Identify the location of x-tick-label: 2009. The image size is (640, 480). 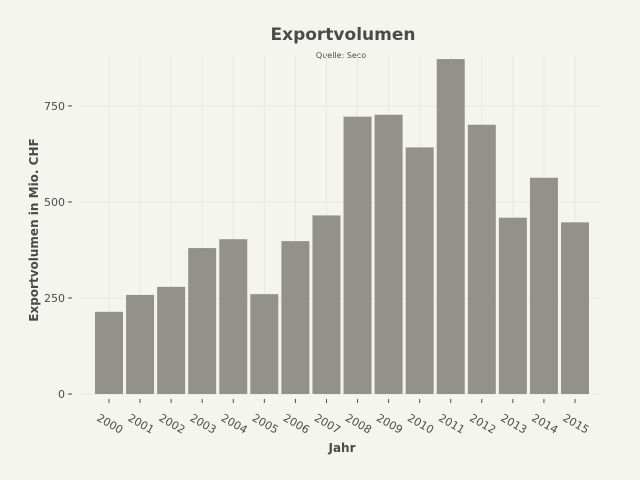
(389, 423).